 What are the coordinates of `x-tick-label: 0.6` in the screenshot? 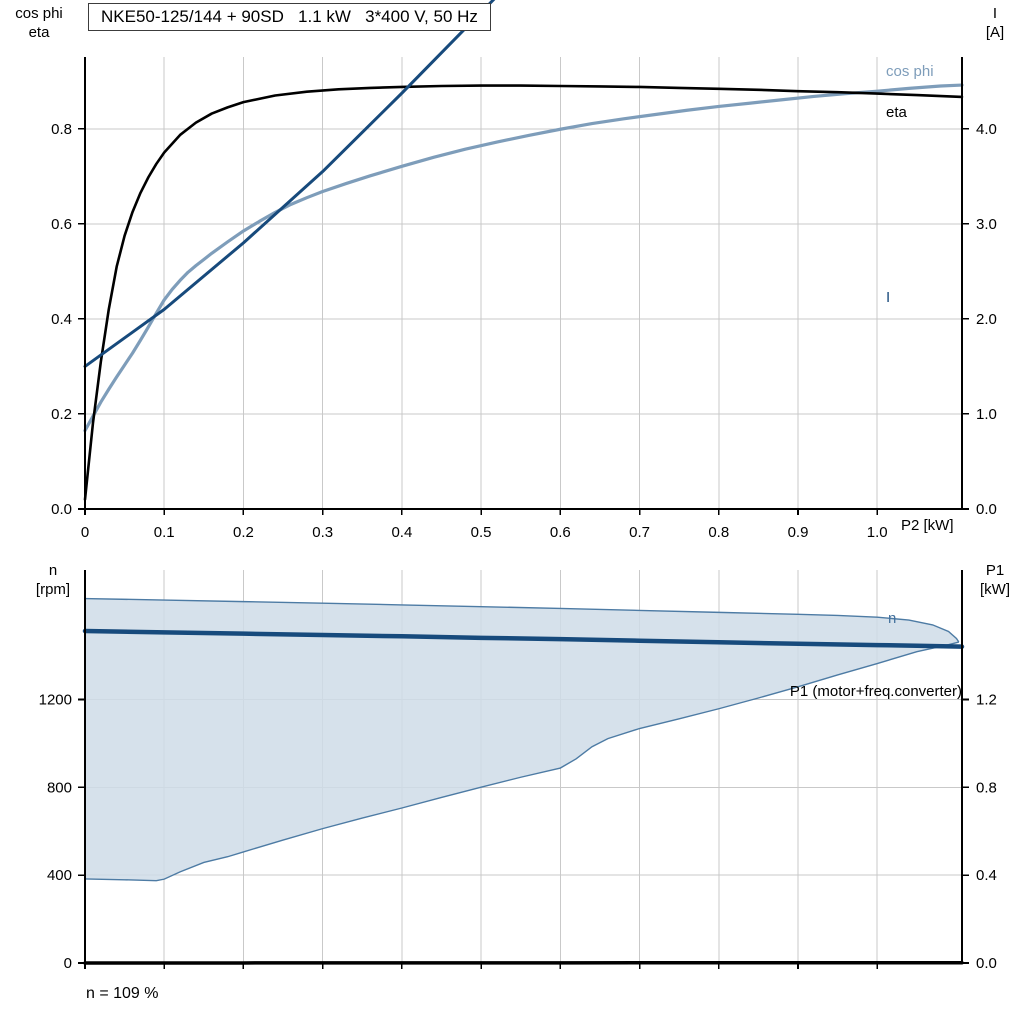 It's located at (560, 532).